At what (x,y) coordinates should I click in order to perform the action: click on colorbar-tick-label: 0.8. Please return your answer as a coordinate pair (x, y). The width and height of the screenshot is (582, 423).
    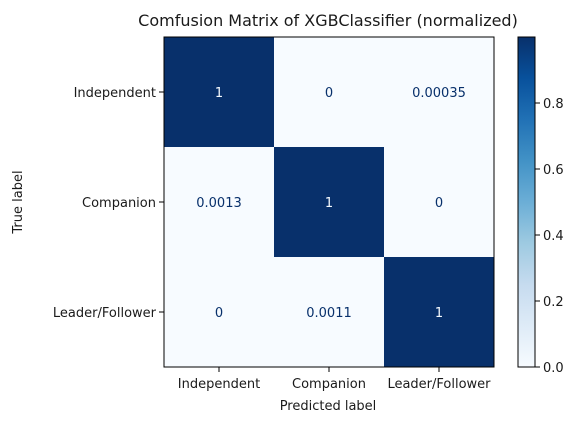
    Looking at the image, I should click on (553, 104).